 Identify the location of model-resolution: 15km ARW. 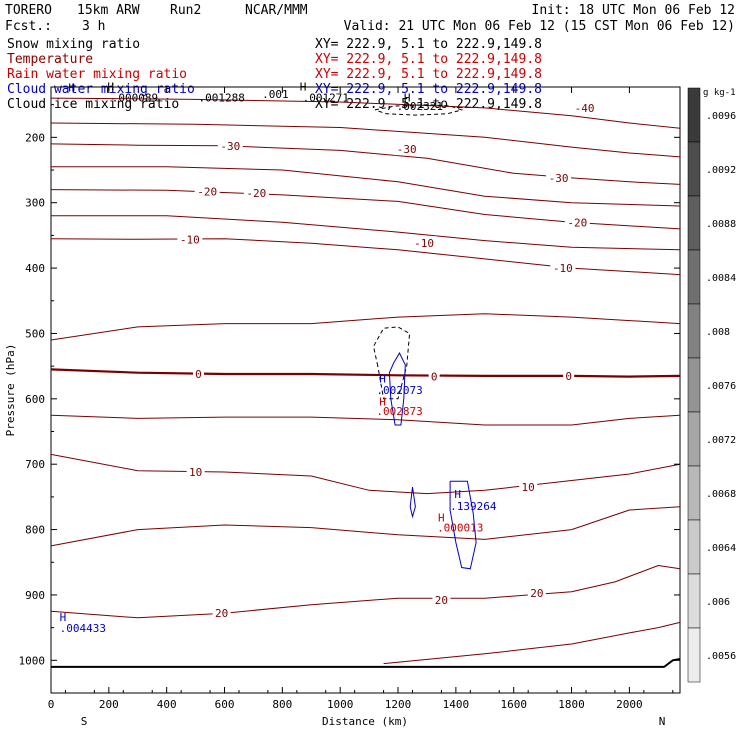
(108, 10).